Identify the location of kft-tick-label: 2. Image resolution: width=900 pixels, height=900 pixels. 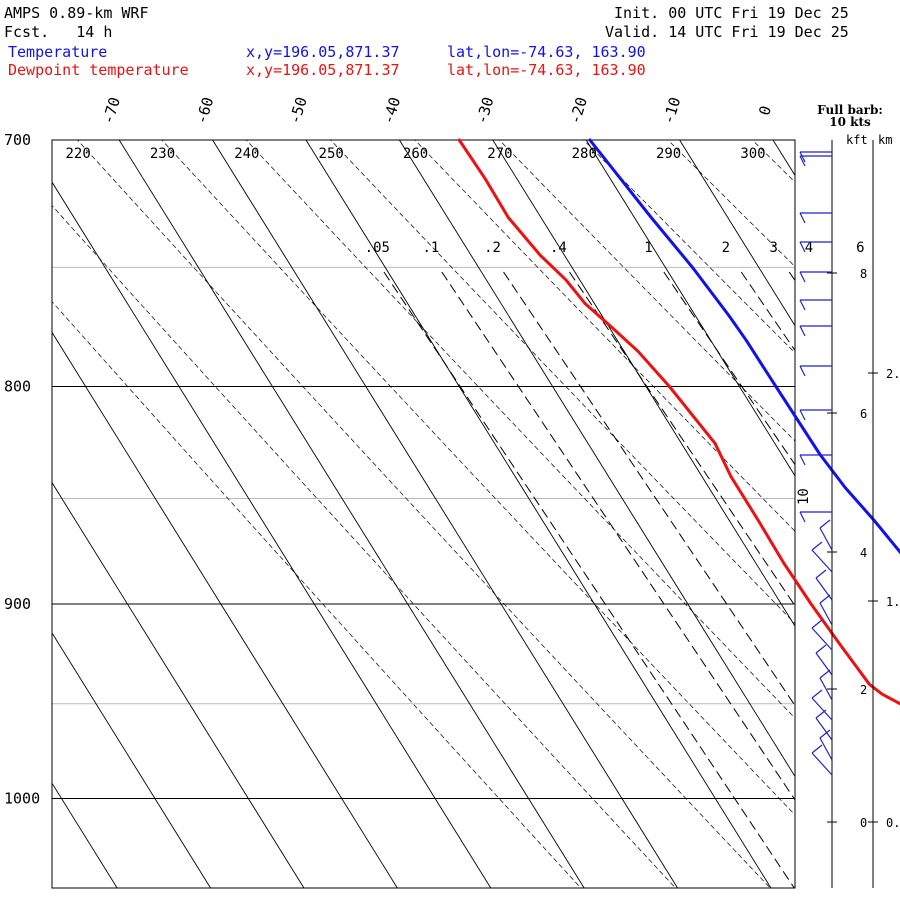
(863, 690).